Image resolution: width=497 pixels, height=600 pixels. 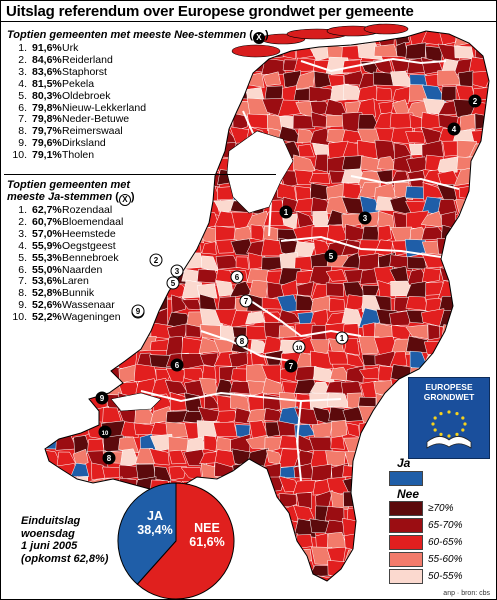 What do you see at coordinates (105, 432) in the screenshot?
I see `nee-marker: 10` at bounding box center [105, 432].